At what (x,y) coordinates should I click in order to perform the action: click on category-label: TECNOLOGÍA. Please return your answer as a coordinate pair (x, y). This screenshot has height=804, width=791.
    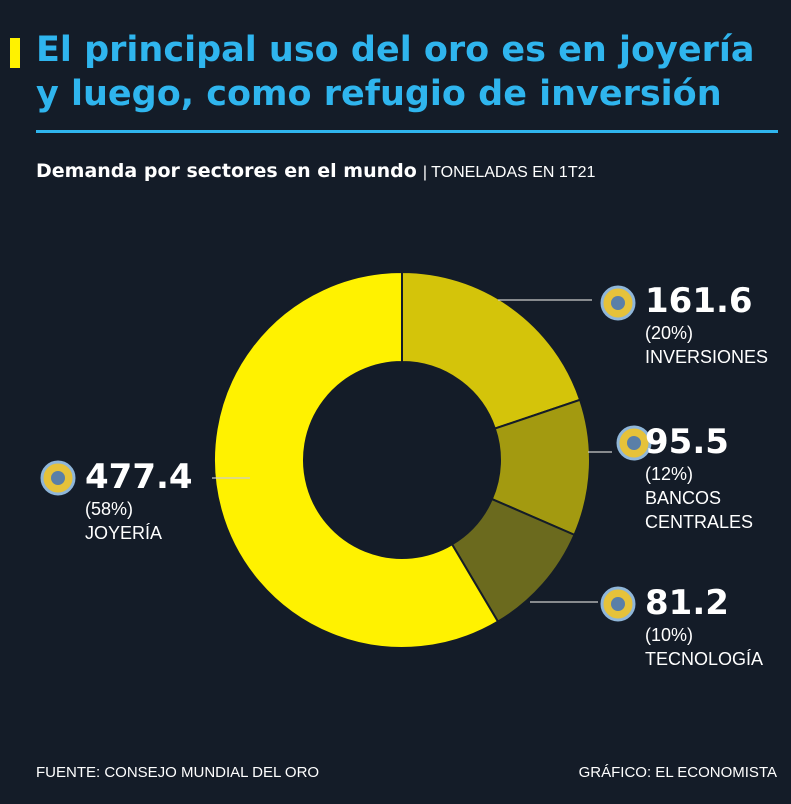
    Looking at the image, I should click on (704, 659).